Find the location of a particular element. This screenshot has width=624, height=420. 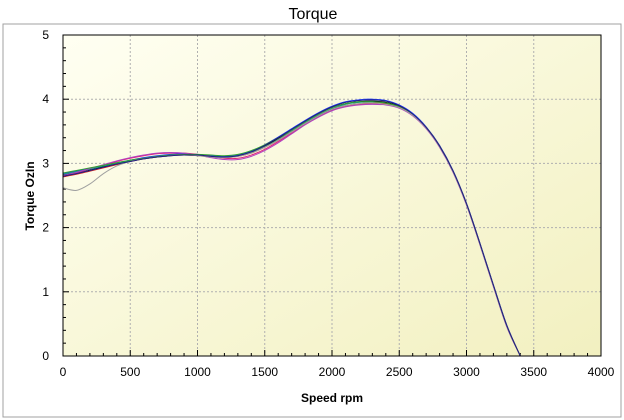

chart-title: Torque is located at coordinates (313, 14).